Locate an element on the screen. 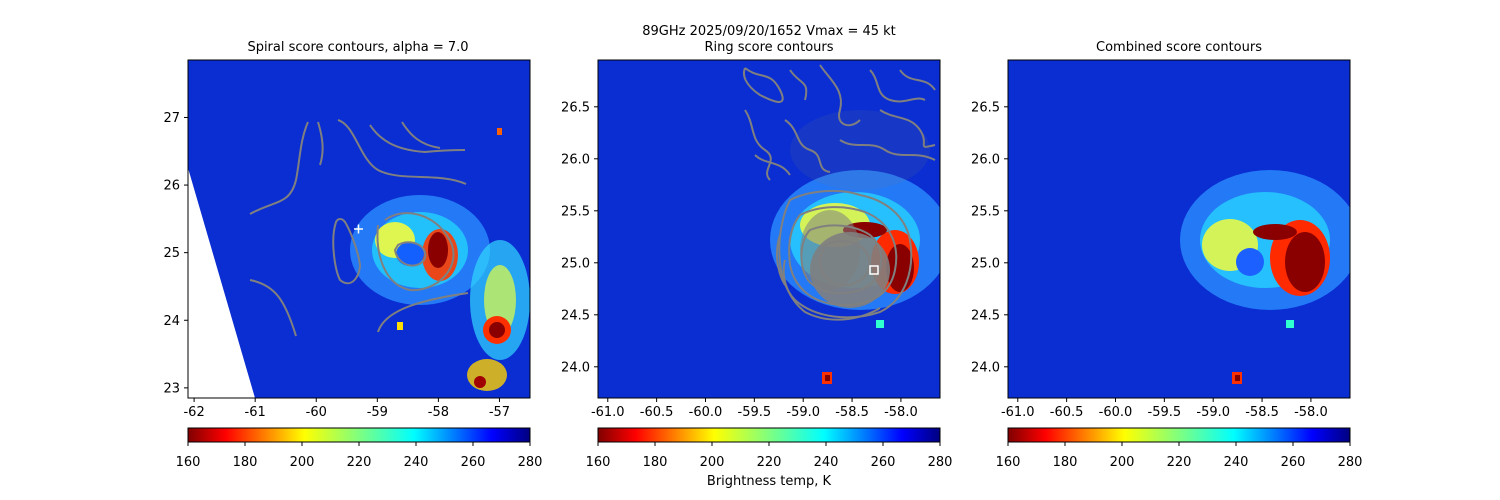 The image size is (1500, 500). center-square-marker is located at coordinates (874, 270).